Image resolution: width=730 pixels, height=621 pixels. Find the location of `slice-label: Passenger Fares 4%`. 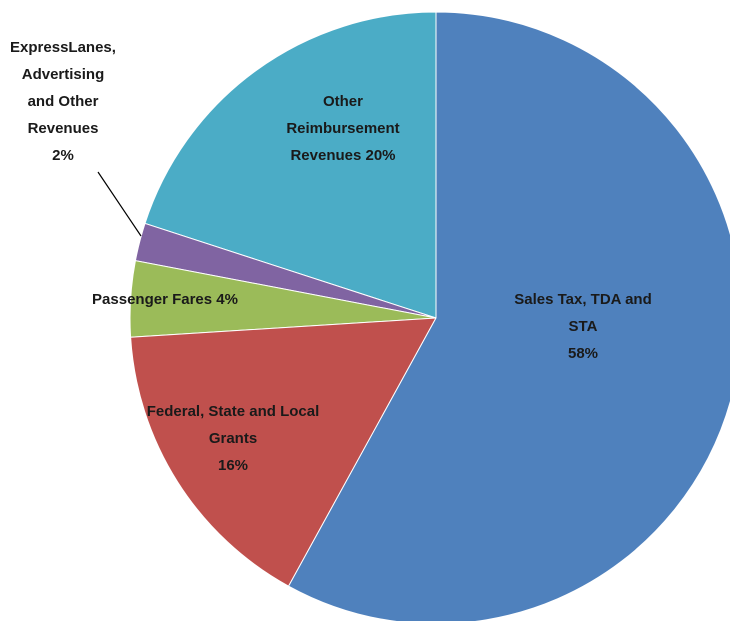

slice-label: Passenger Fares 4% is located at coordinates (165, 299).